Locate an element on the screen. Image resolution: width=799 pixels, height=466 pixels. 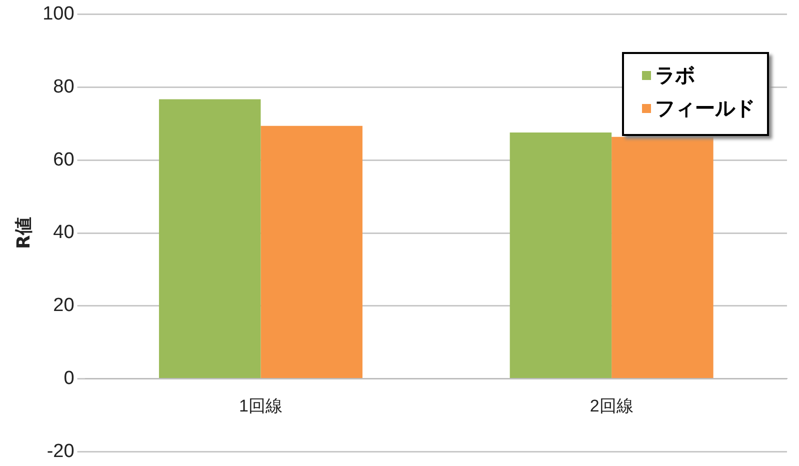
legend-label: ラボ is located at coordinates (675, 75).